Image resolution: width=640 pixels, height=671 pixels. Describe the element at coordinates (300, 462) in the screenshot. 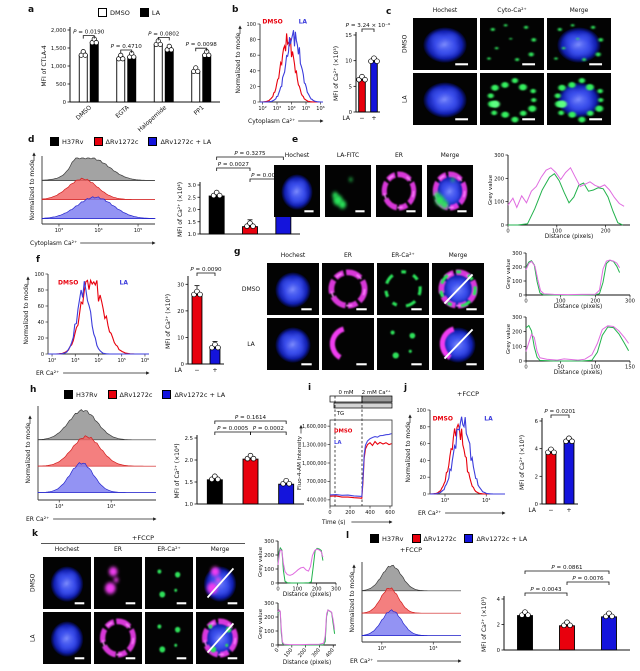

I see `svg-text: Fluo-4-AM Intensity` at that location.